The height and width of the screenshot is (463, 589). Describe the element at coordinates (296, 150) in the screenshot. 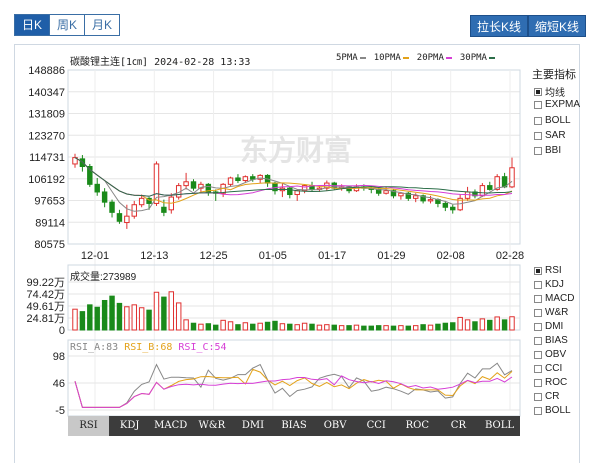

I see `watermark-text: 东方财富` at that location.